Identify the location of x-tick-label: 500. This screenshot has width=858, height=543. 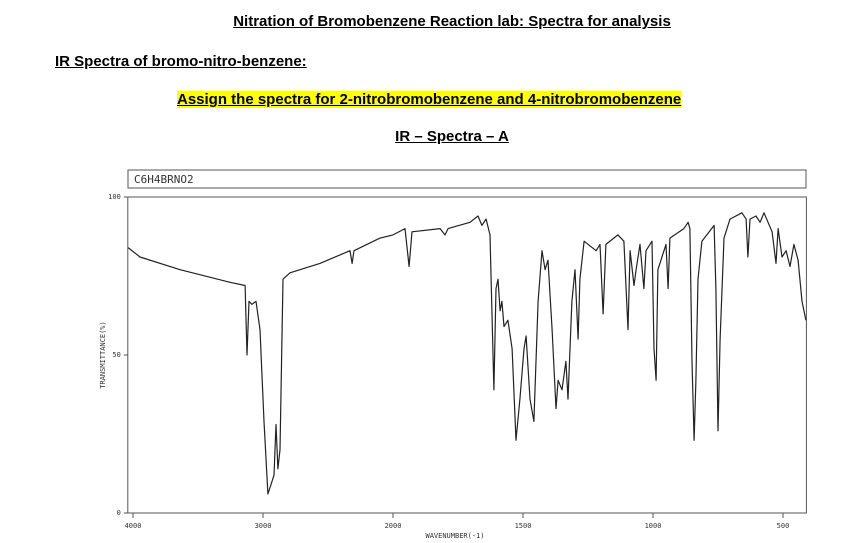
(783, 526).